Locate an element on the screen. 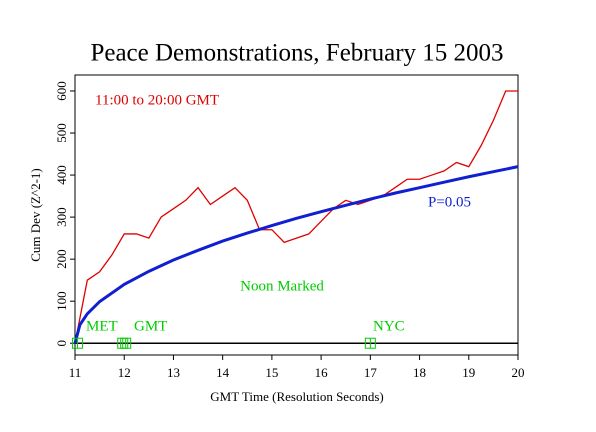 This screenshot has width=596, height=432. annotation: GMT is located at coordinates (150, 326).